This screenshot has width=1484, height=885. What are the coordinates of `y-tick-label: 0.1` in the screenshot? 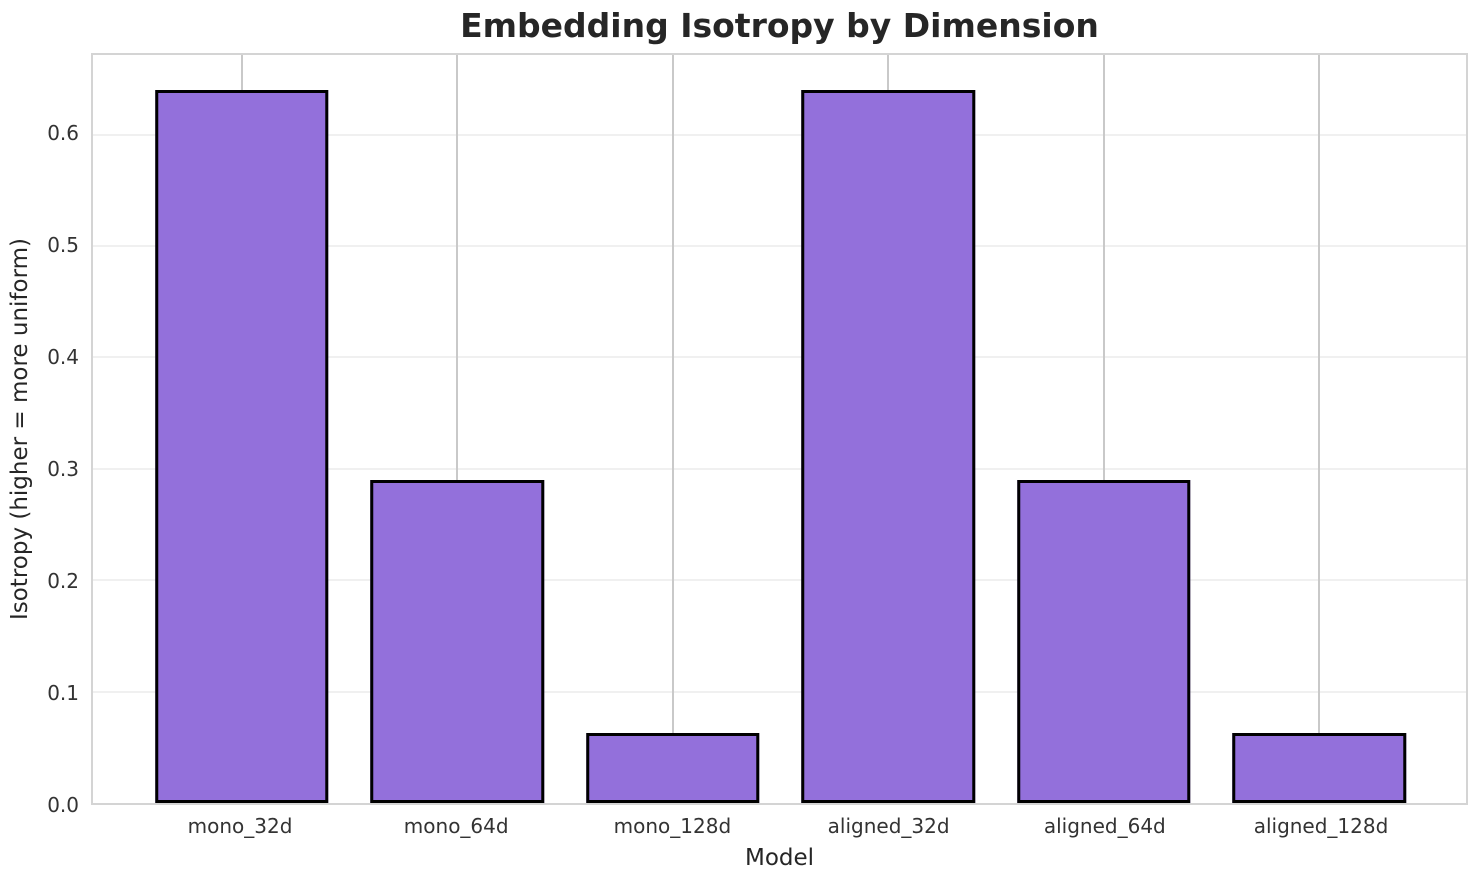 It's located at (63, 692).